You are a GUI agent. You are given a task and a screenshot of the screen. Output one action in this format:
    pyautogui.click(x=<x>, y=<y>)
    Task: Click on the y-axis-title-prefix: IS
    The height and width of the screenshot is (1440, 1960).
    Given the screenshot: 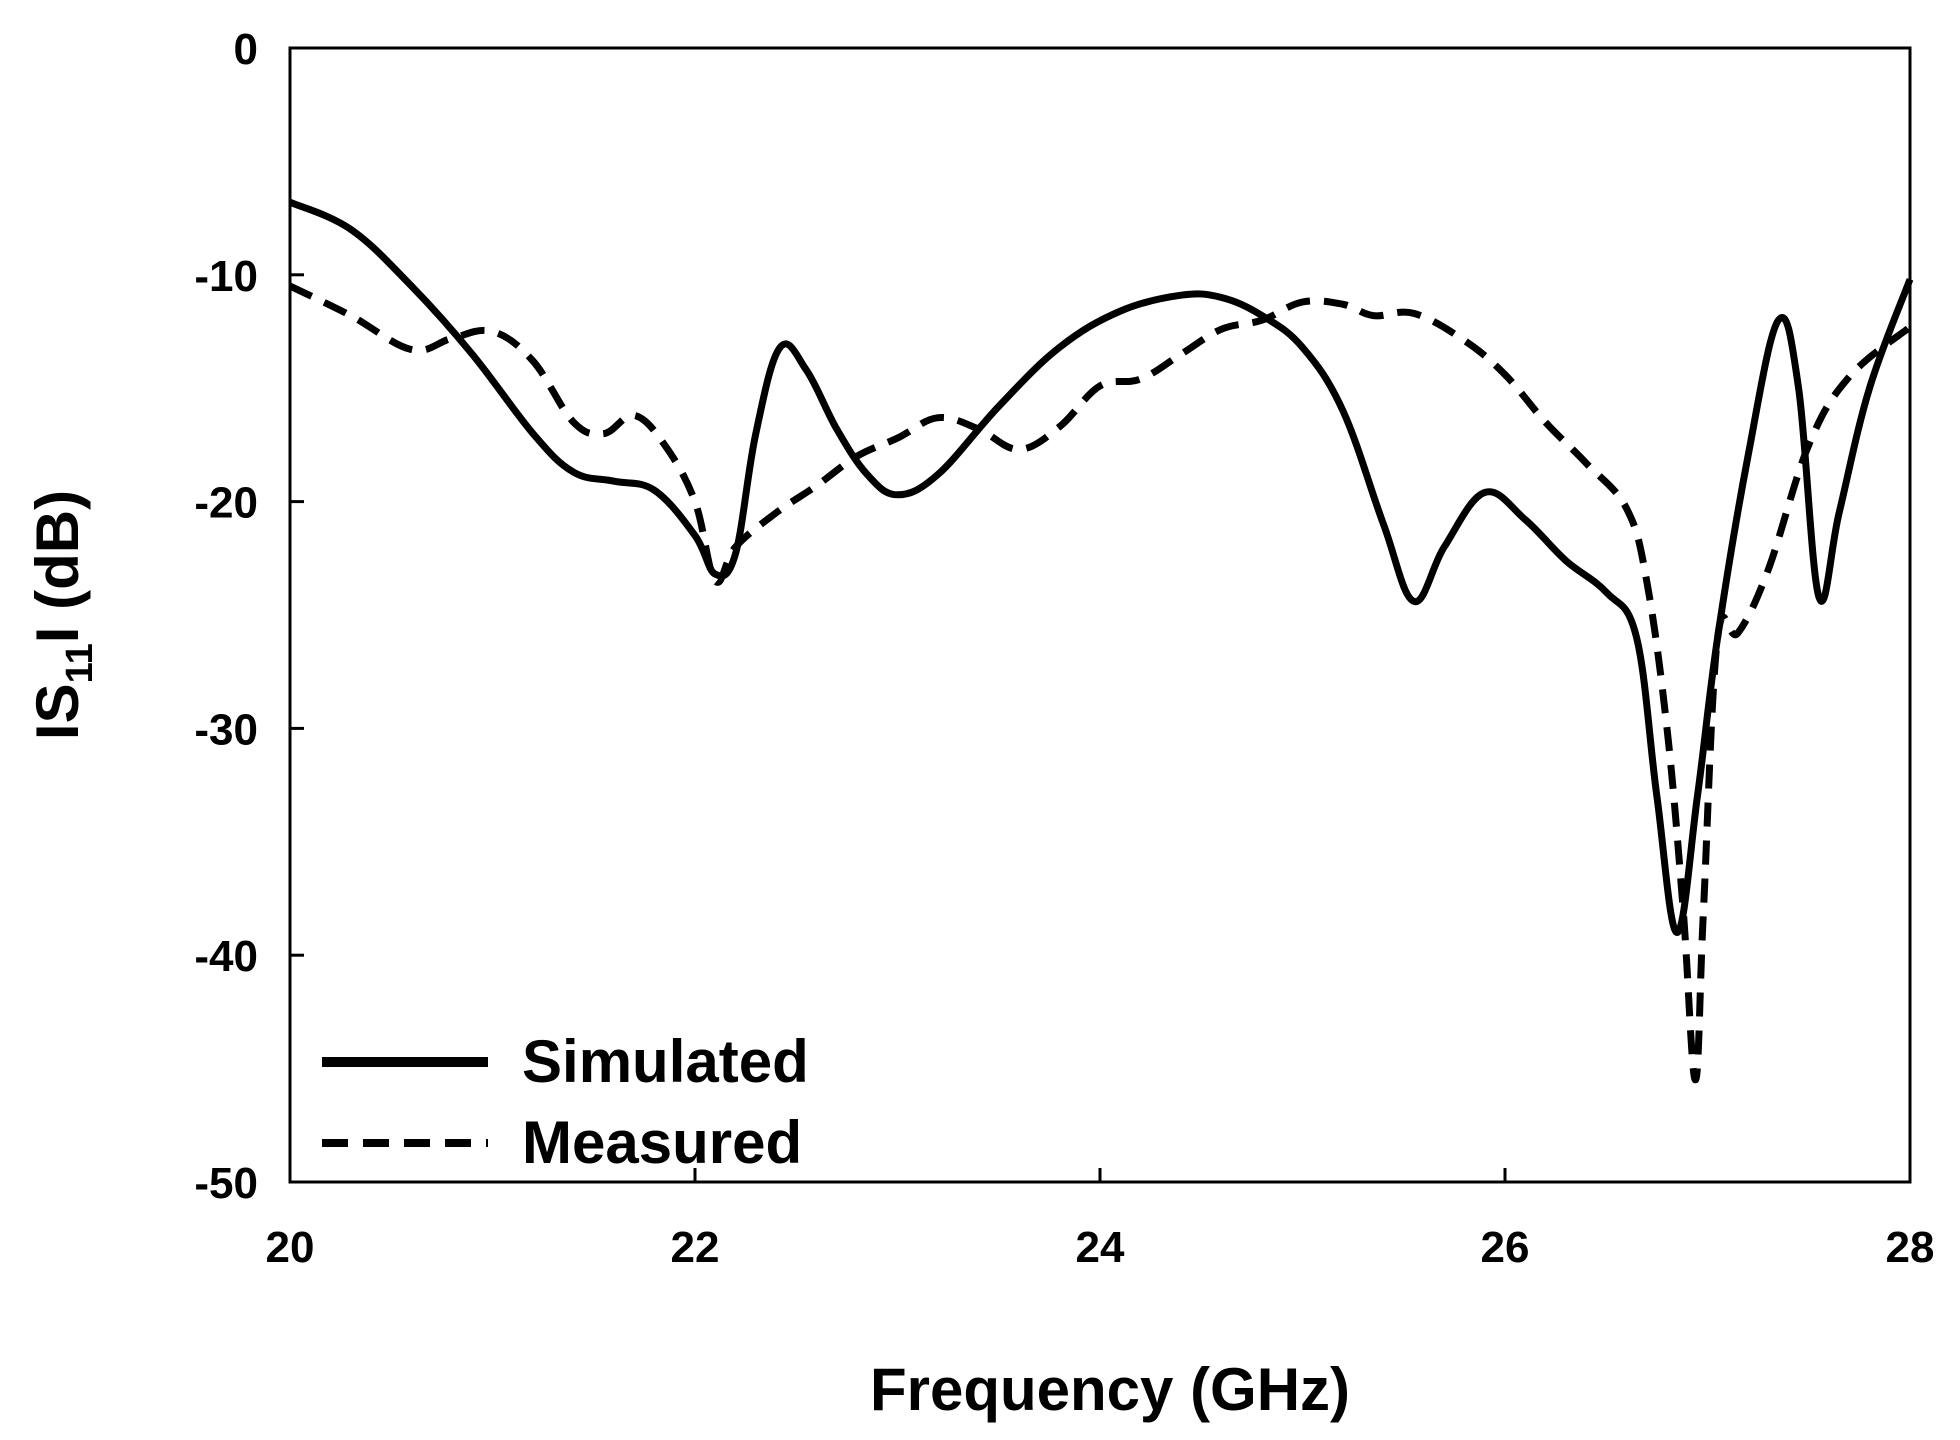 What is the action you would take?
    pyautogui.click(x=57, y=711)
    